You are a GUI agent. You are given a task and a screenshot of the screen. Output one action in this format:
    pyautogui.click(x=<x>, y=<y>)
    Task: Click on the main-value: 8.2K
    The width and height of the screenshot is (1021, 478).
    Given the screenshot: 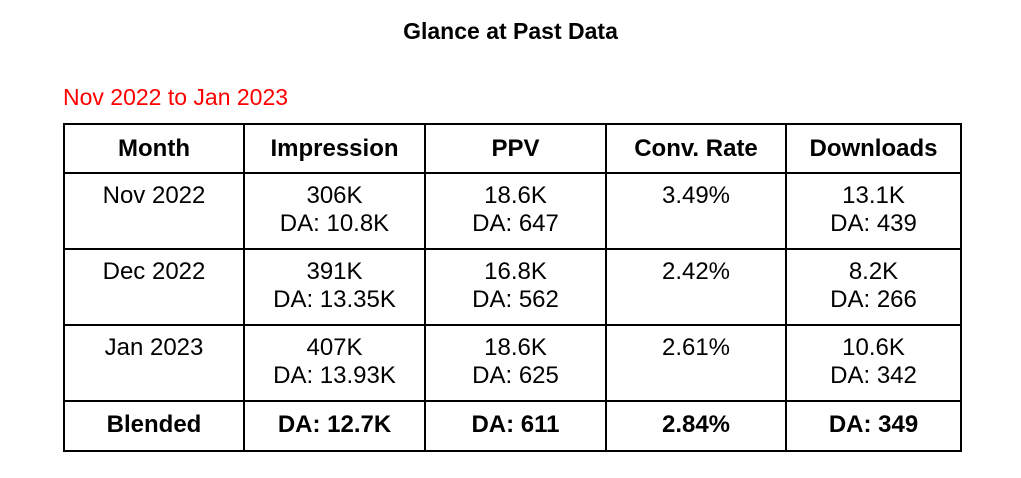 What is the action you would take?
    pyautogui.click(x=873, y=271)
    